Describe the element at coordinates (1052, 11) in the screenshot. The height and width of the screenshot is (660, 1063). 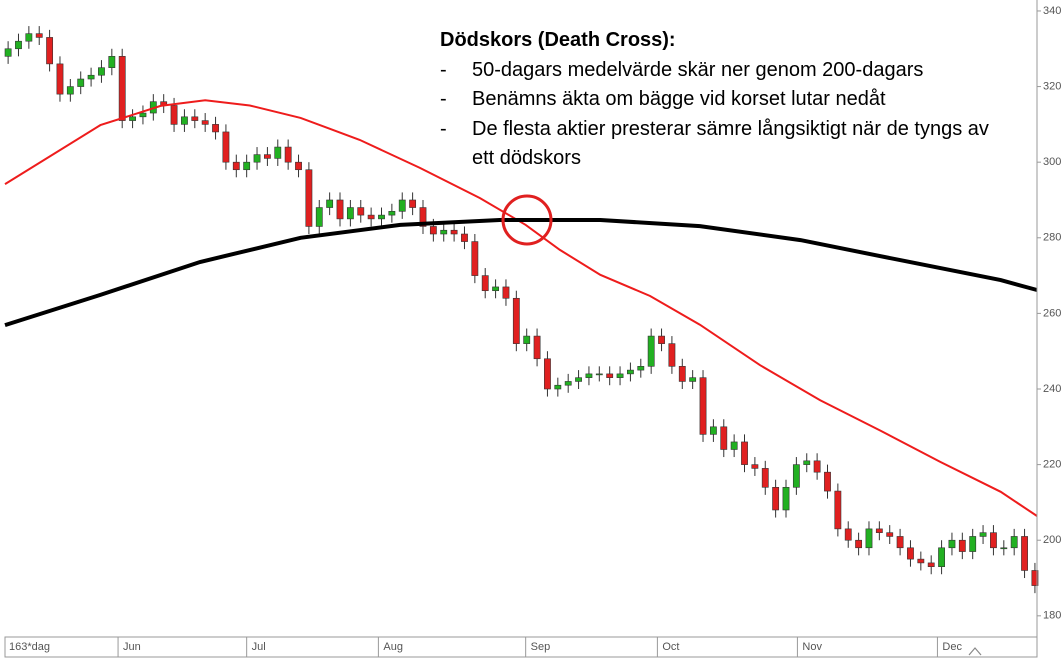
I see `y-tick-label: 340` at that location.